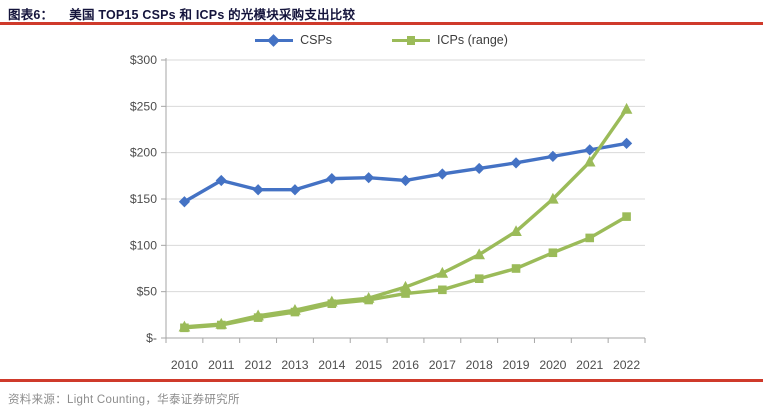 The height and width of the screenshot is (413, 763). I want to click on svg-text: 2022, so click(626, 365).